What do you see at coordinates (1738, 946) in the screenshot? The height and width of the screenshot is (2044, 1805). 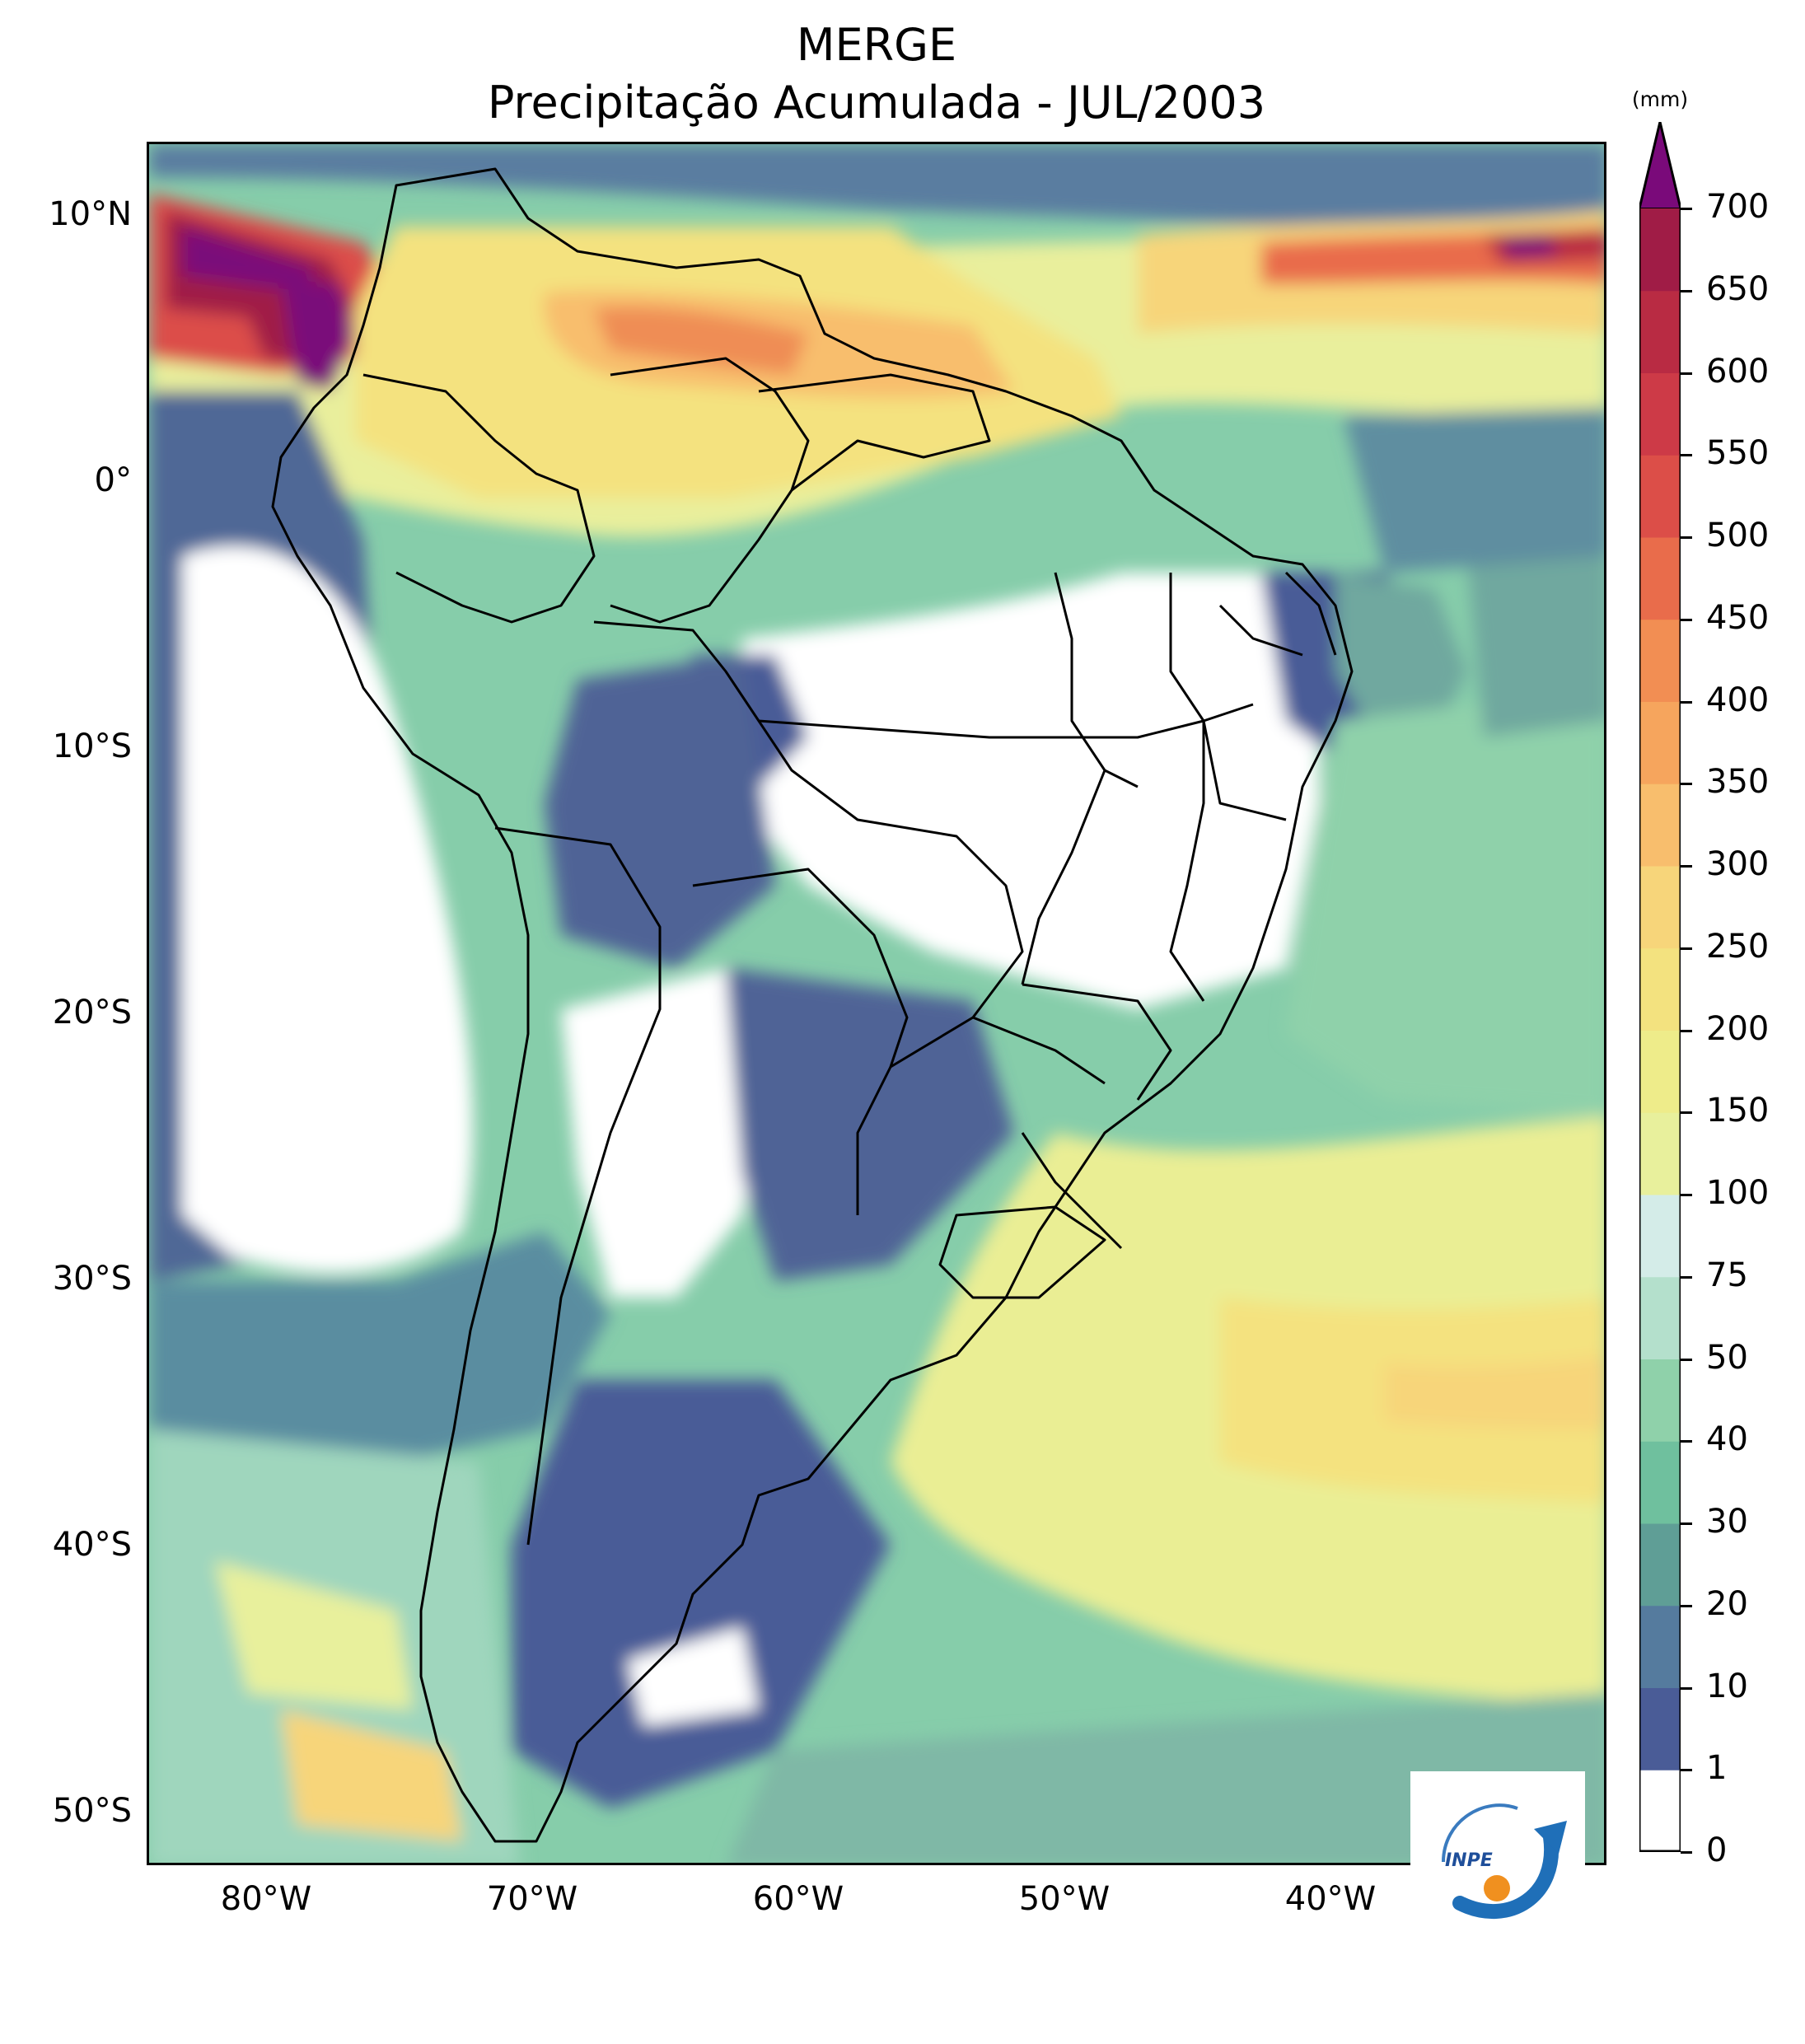 I see `colorbar-label: 250` at bounding box center [1738, 946].